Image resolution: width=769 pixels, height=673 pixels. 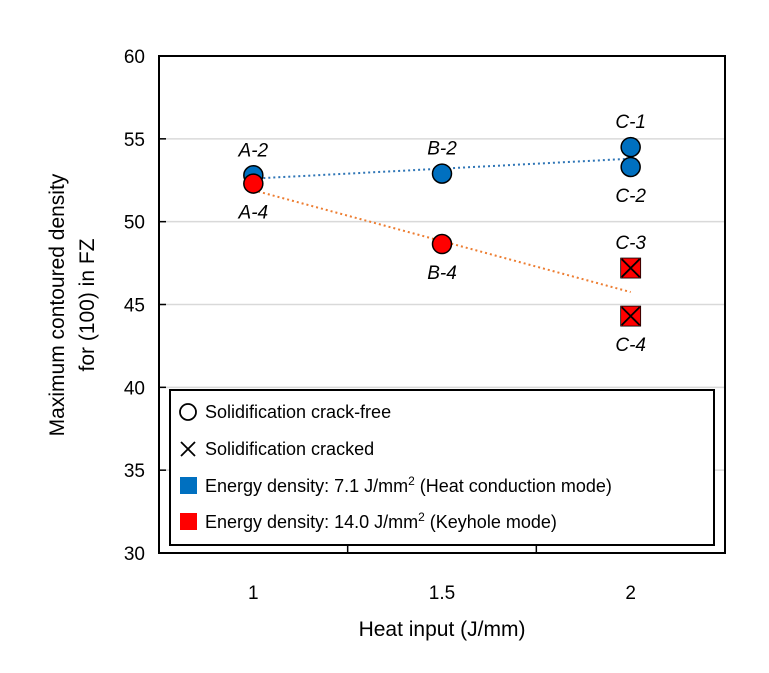 I want to click on x-tick-label: 2, so click(x=630, y=593).